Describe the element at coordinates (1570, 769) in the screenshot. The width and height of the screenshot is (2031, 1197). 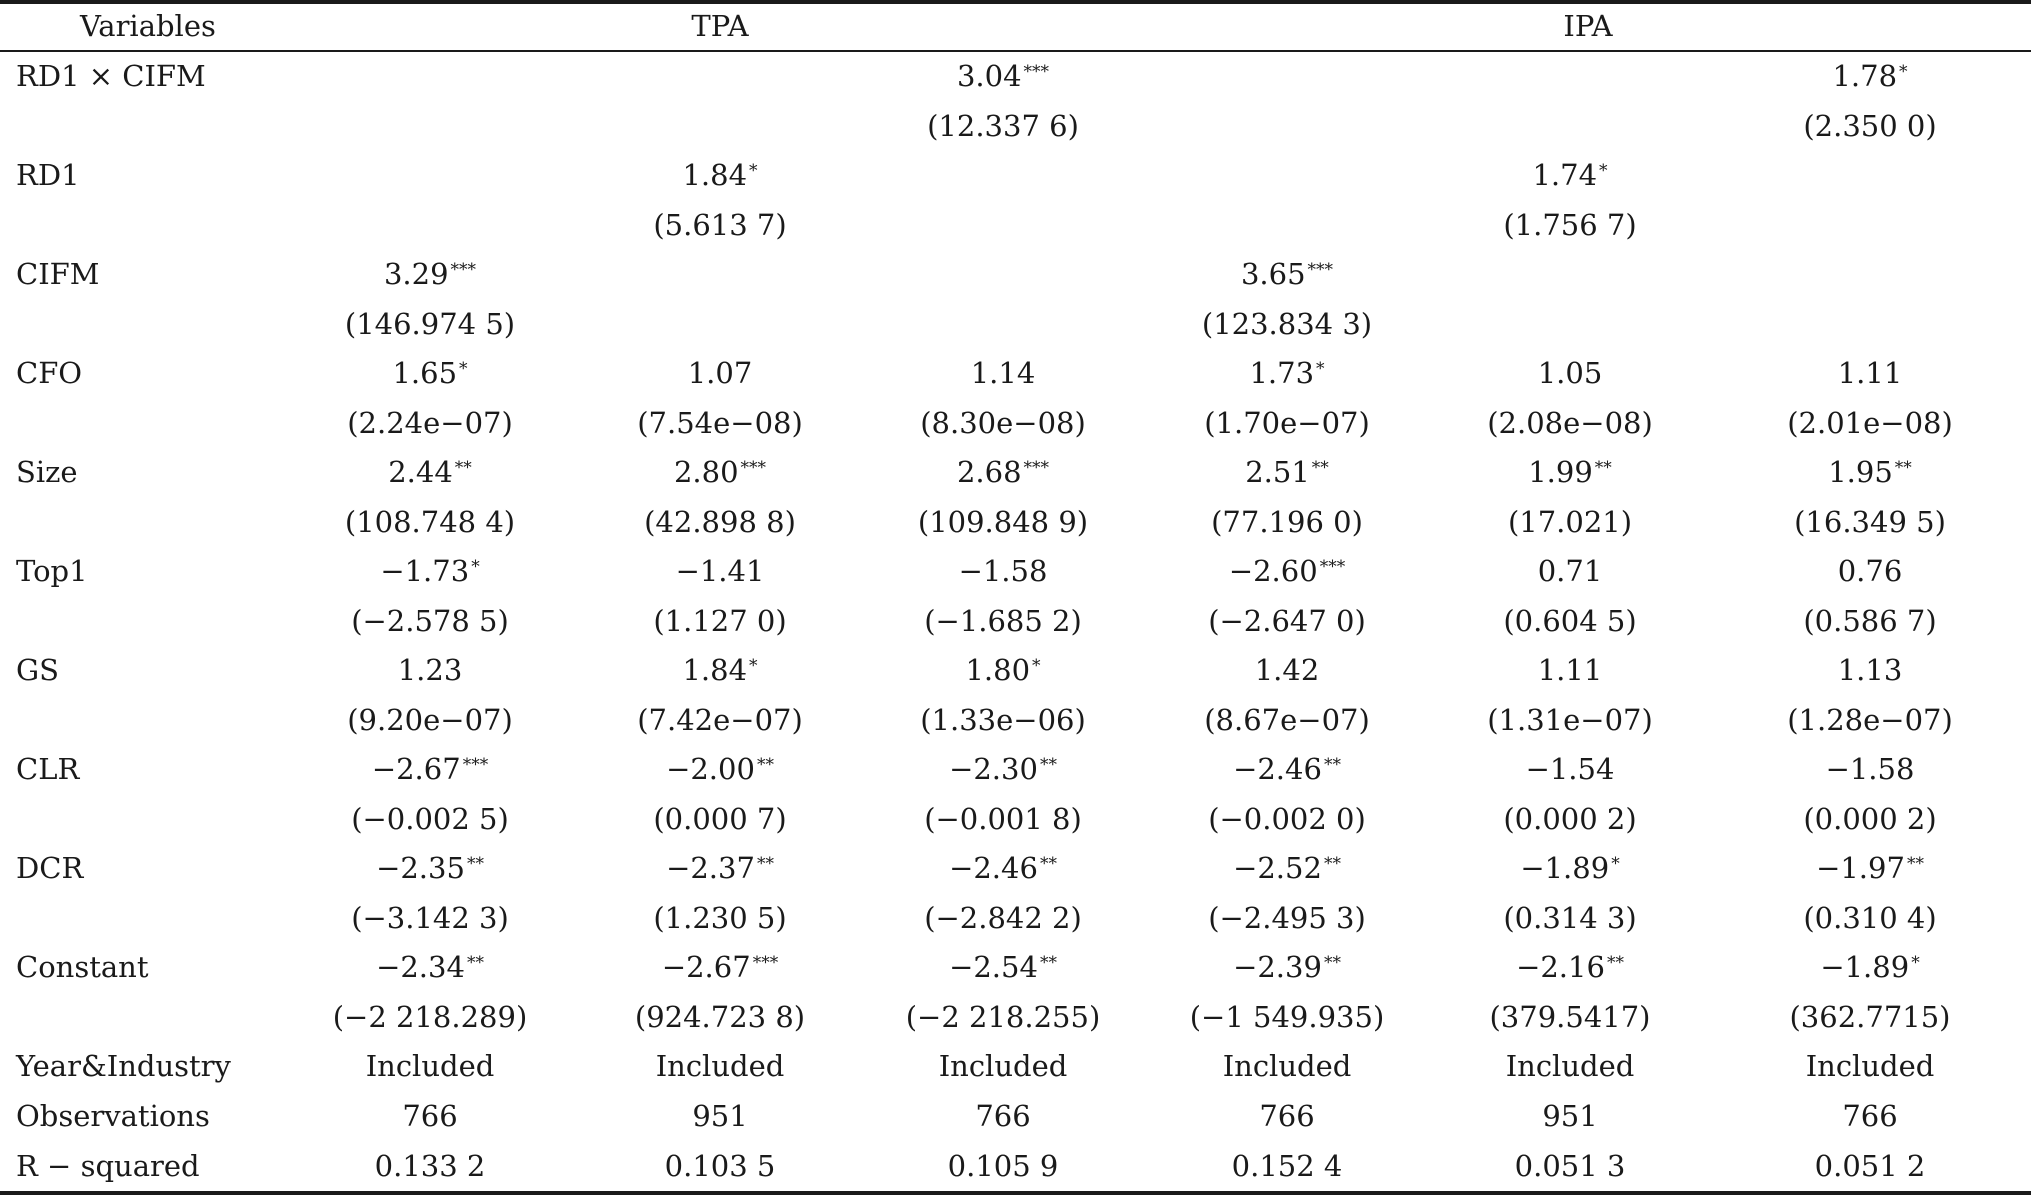
I see `coefficient-value: −1.54` at that location.